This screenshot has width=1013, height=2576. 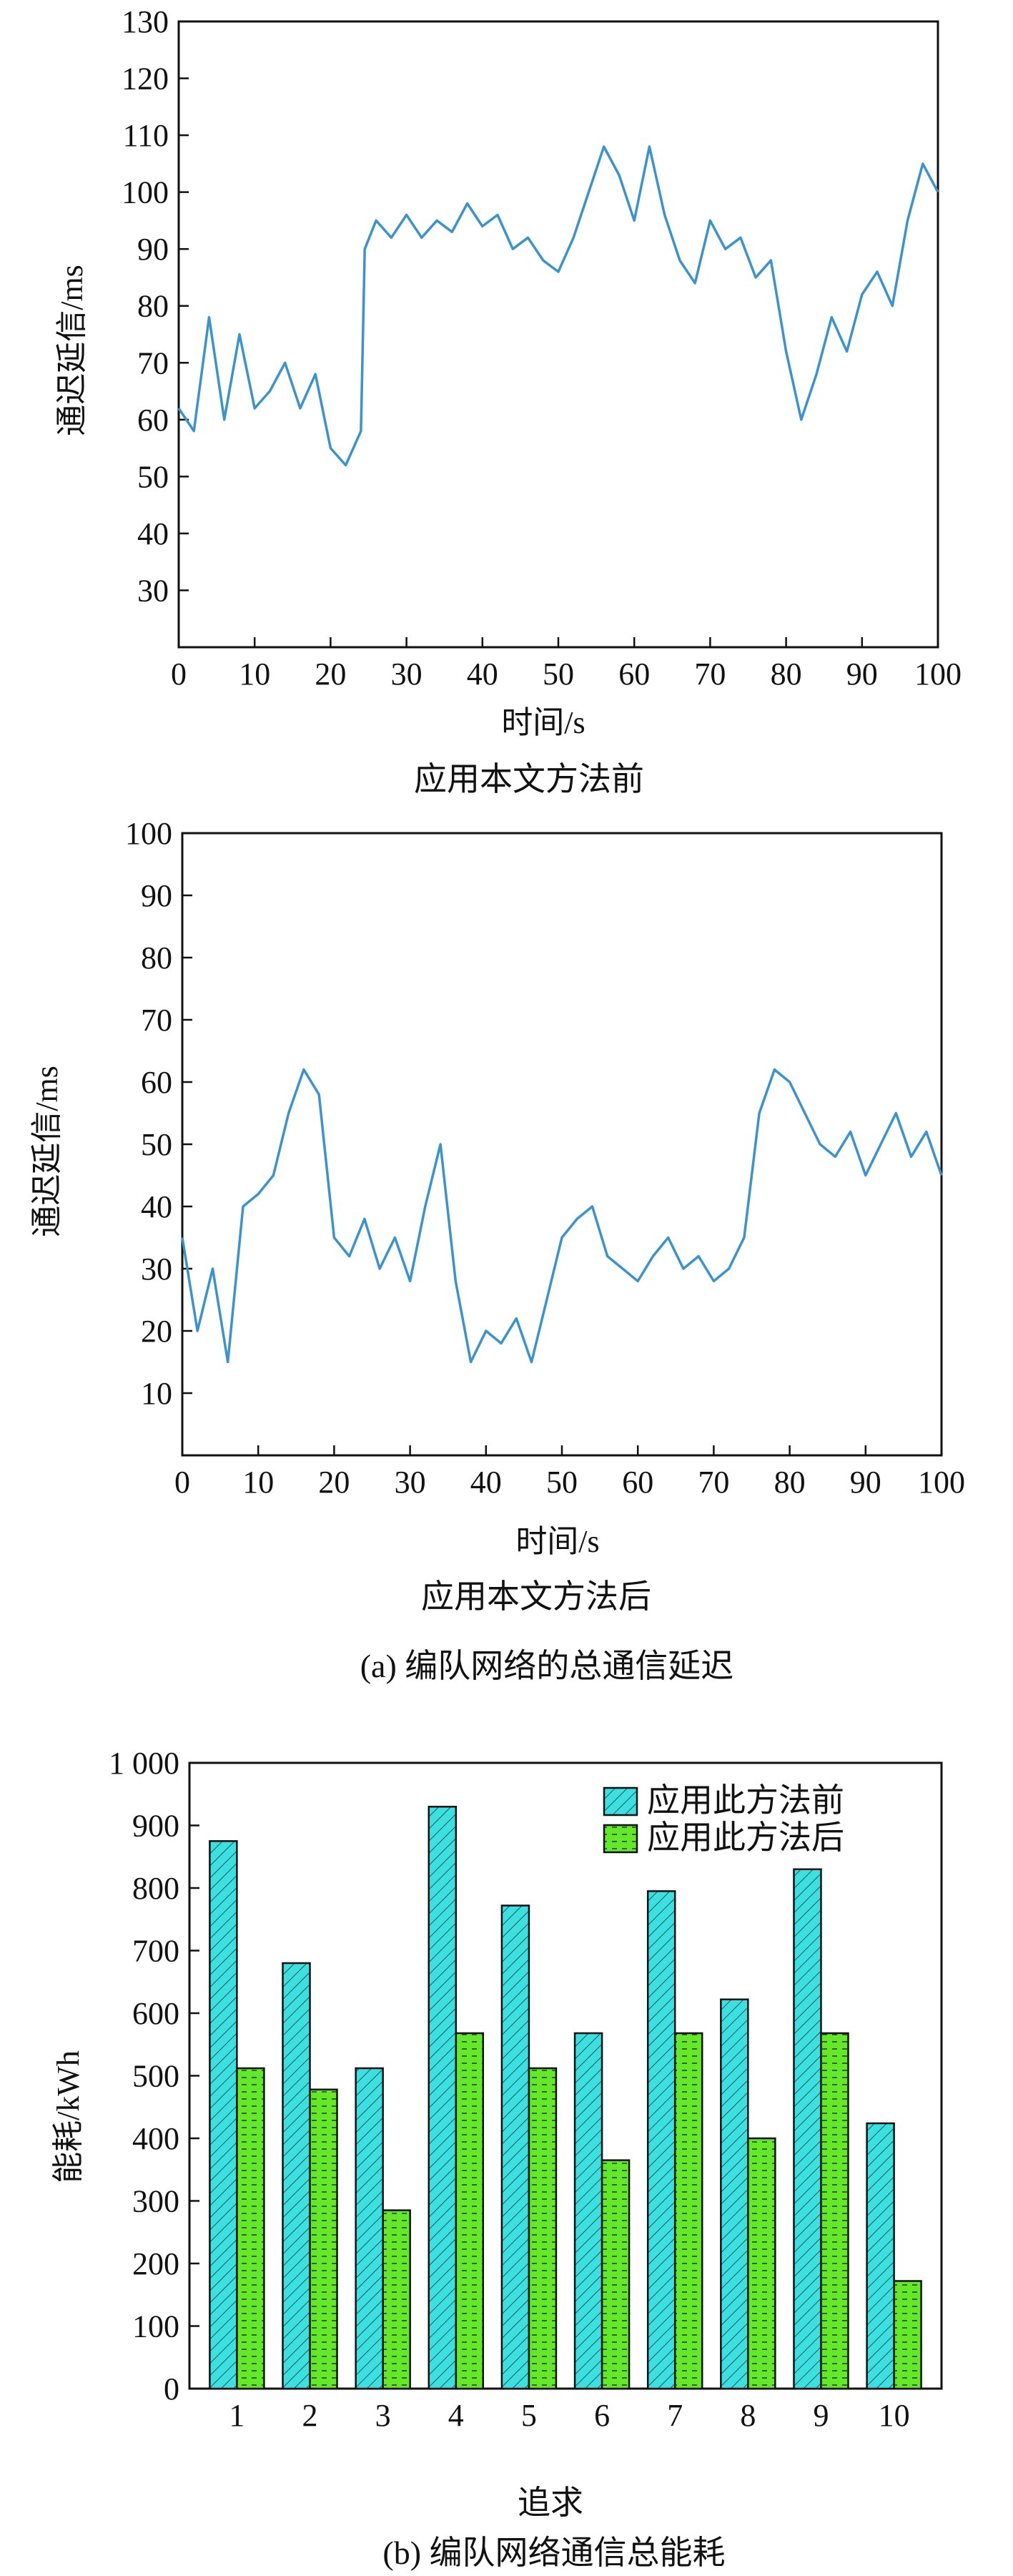 What do you see at coordinates (894, 2415) in the screenshot?
I see `chart3-xtick-label: 10` at bounding box center [894, 2415].